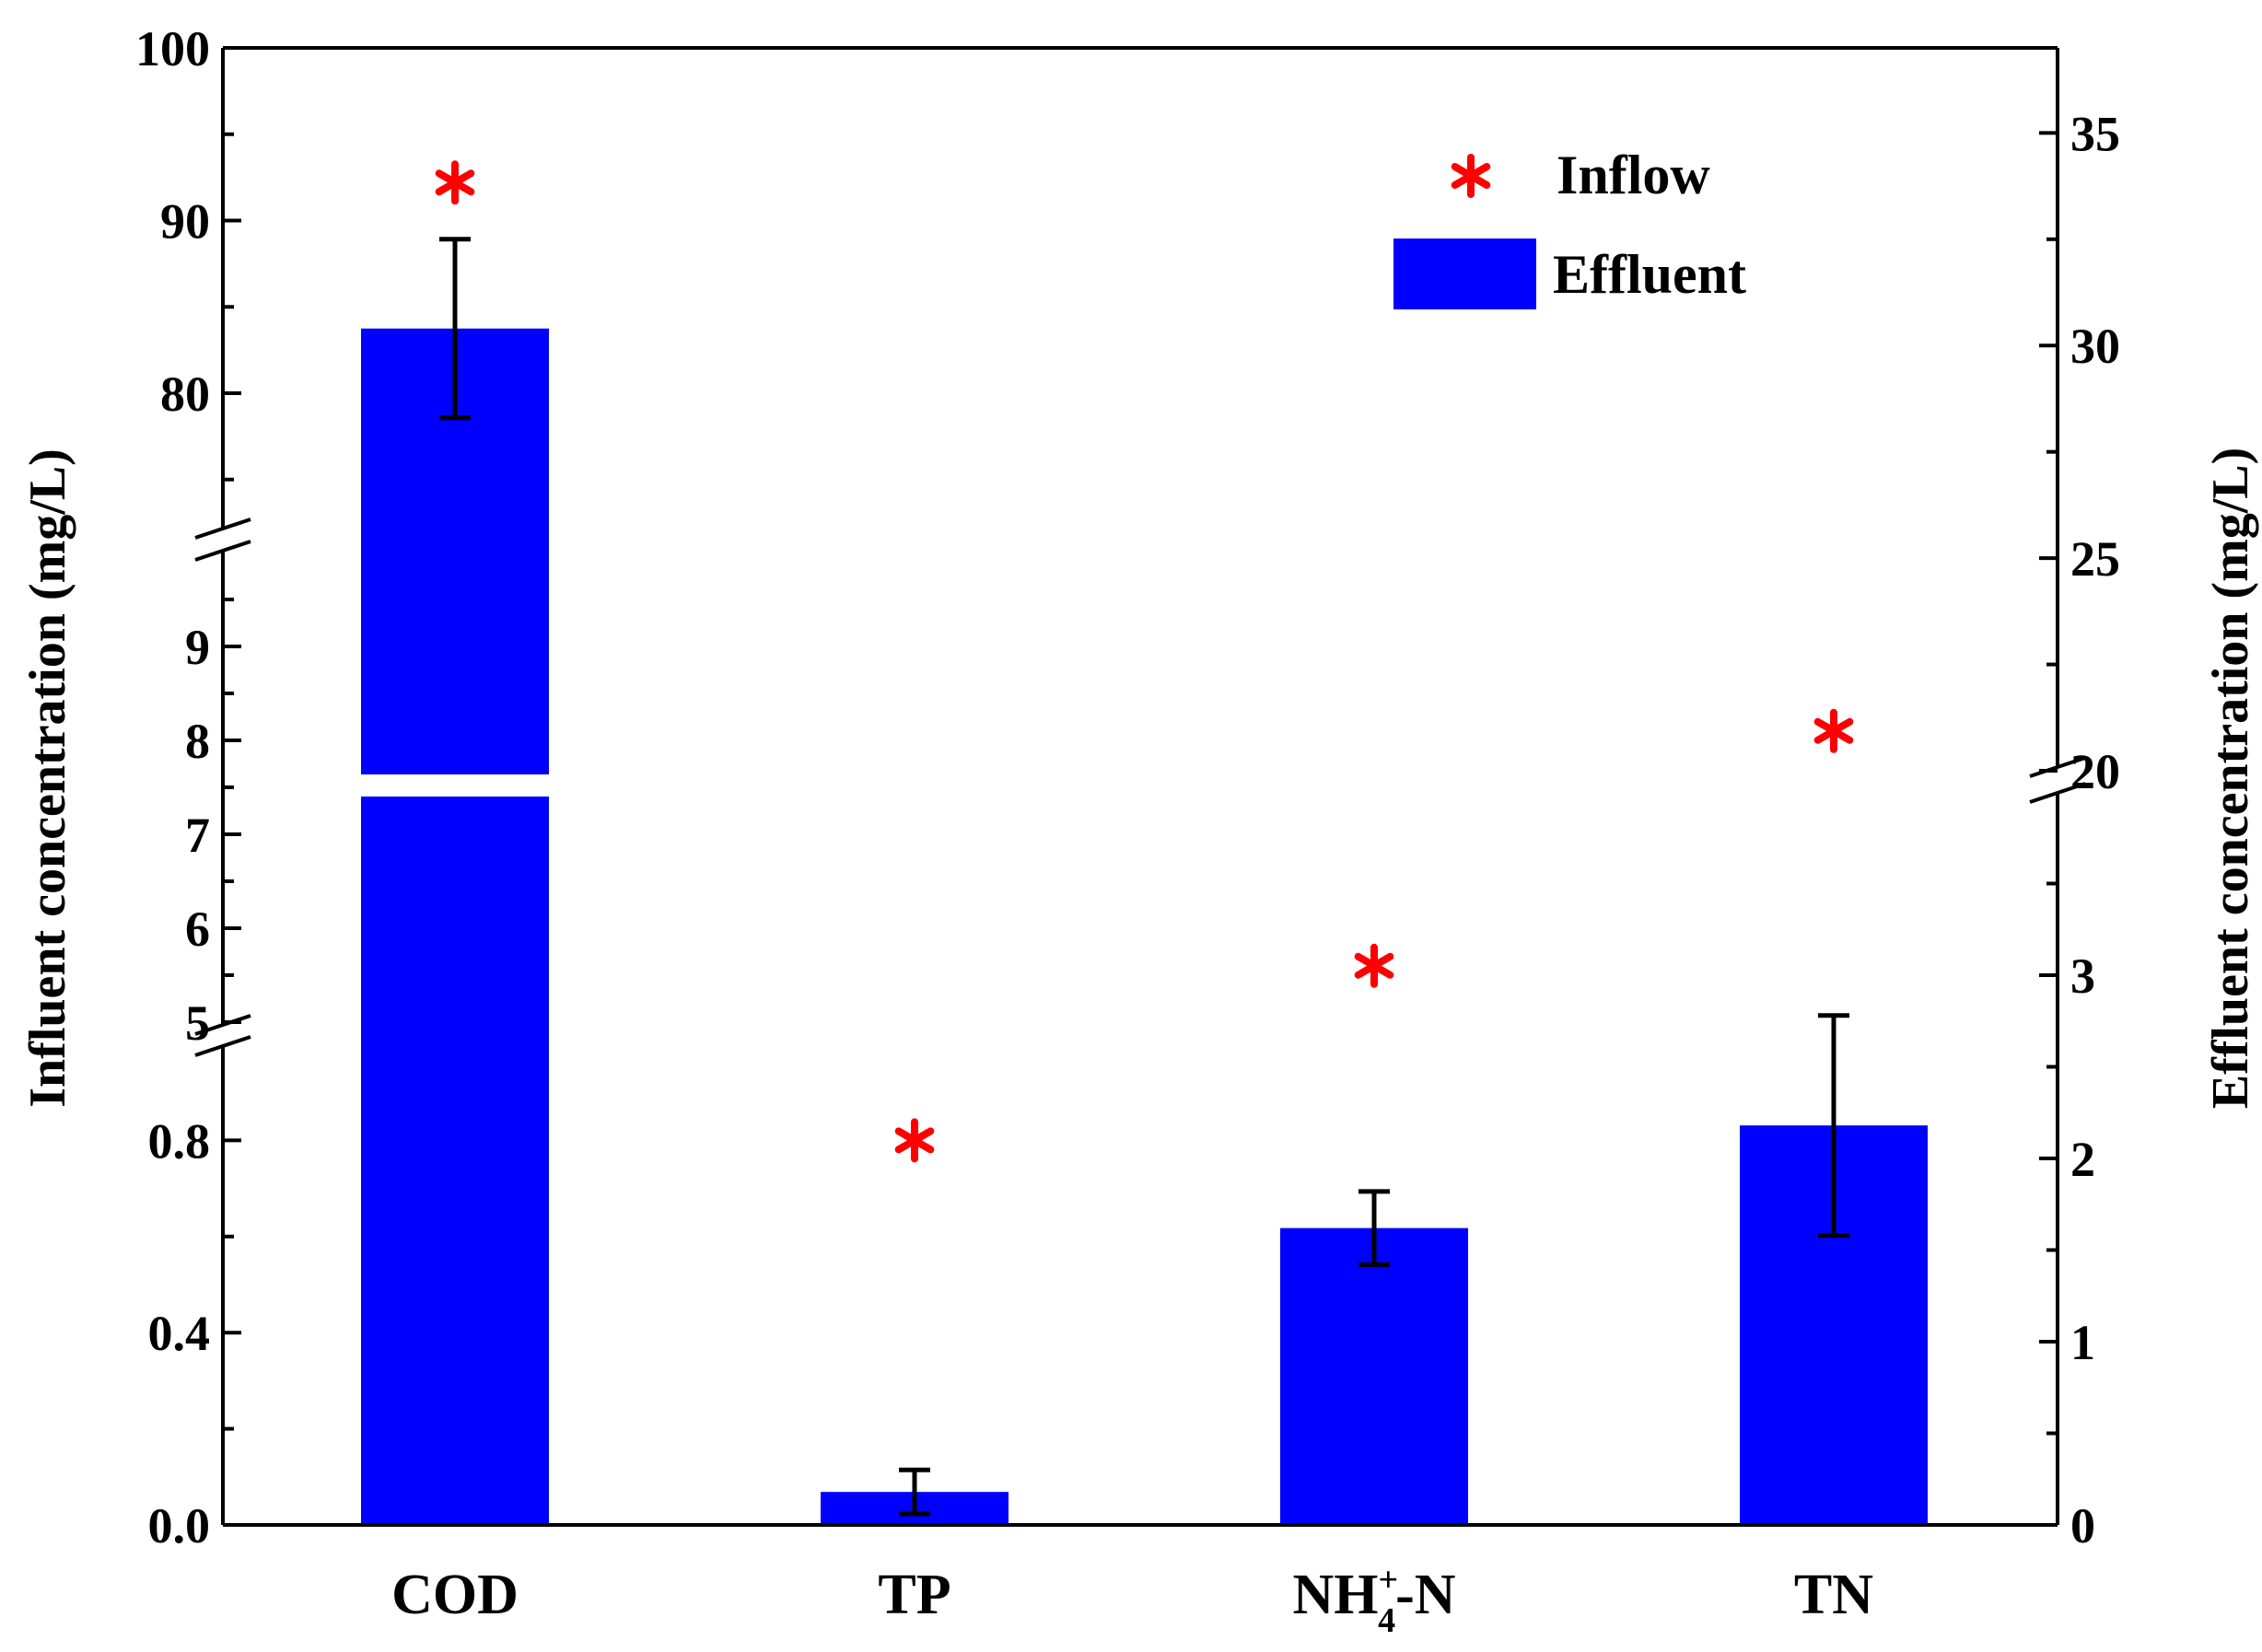 This screenshot has width=2262, height=1652. Describe the element at coordinates (198, 741) in the screenshot. I see `left-tick-label: 8` at that location.